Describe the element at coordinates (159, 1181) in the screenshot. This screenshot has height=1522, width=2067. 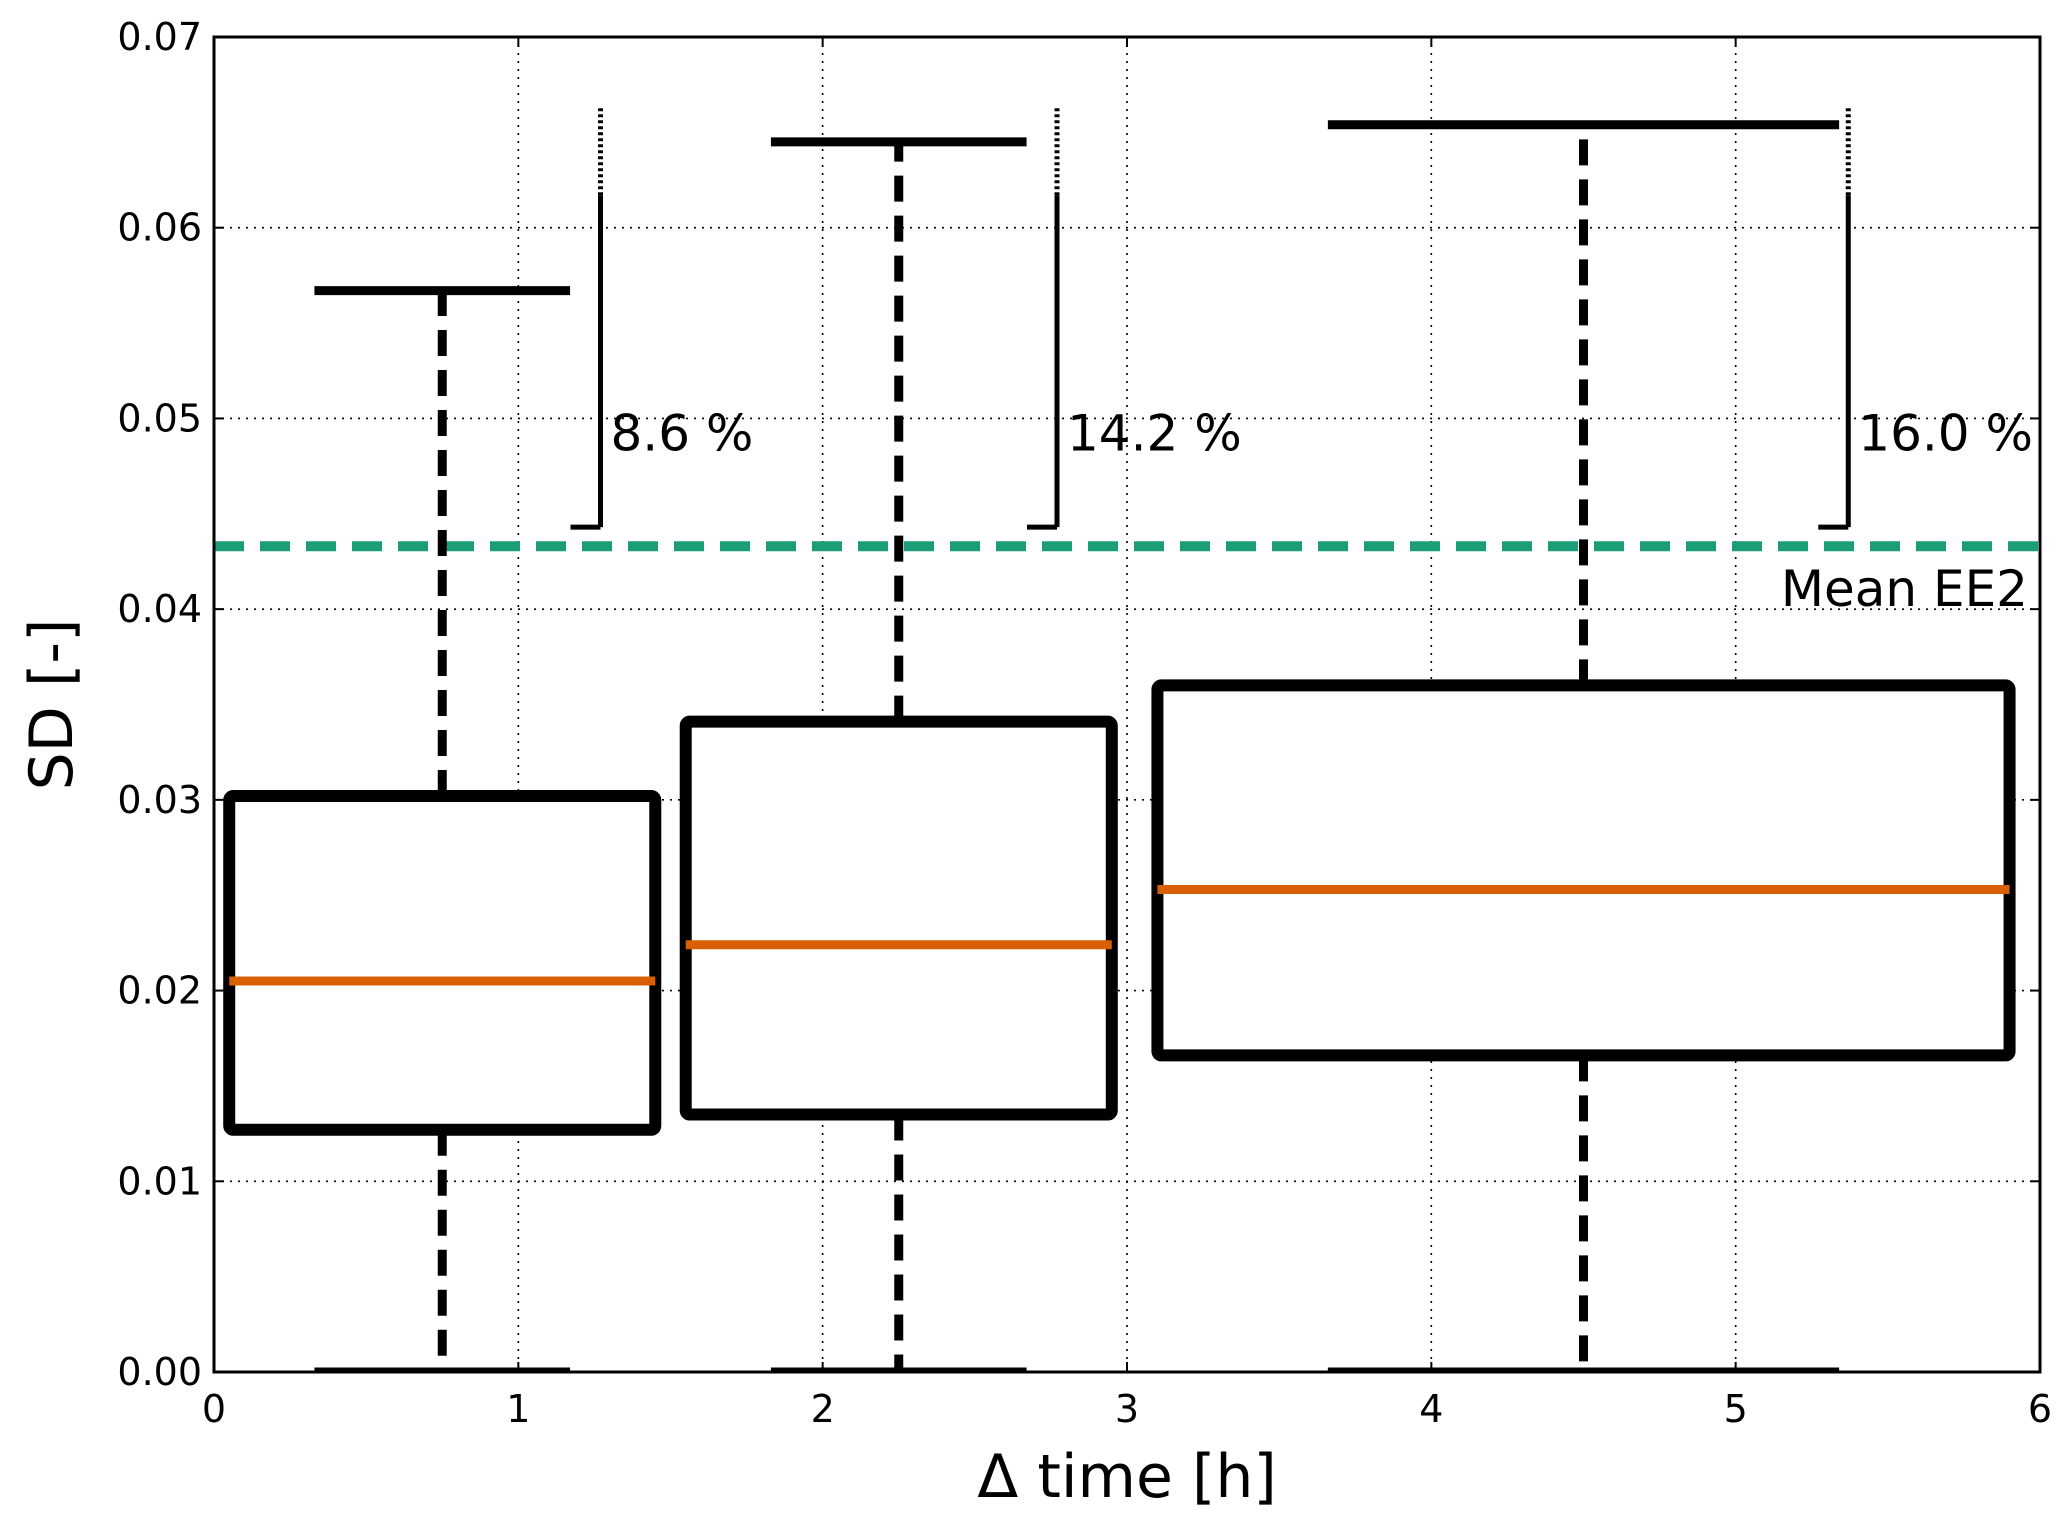
I see `y-tick-label: 0.01` at that location.